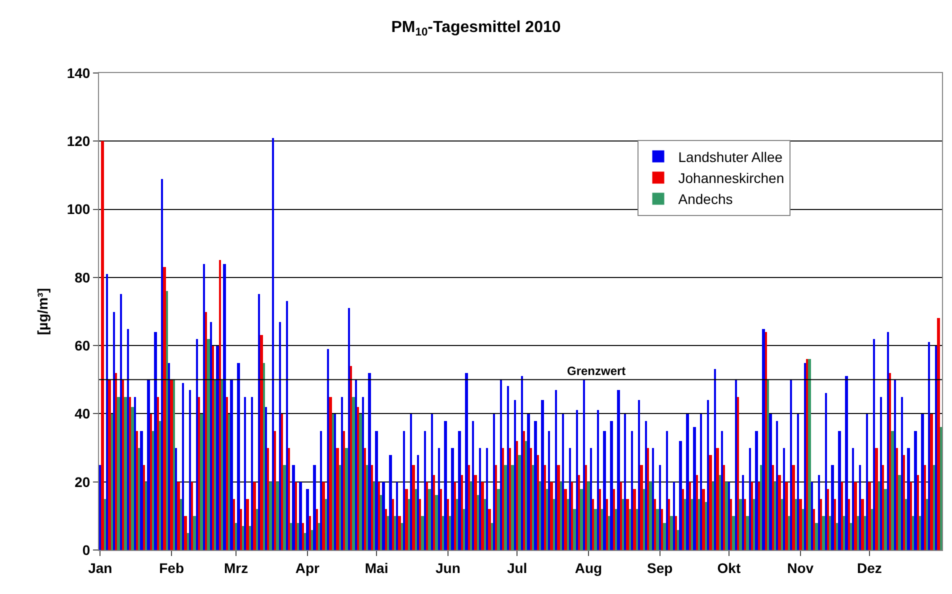 The image size is (952, 594). What do you see at coordinates (100, 568) in the screenshot?
I see `x-tick-label: Jan` at bounding box center [100, 568].